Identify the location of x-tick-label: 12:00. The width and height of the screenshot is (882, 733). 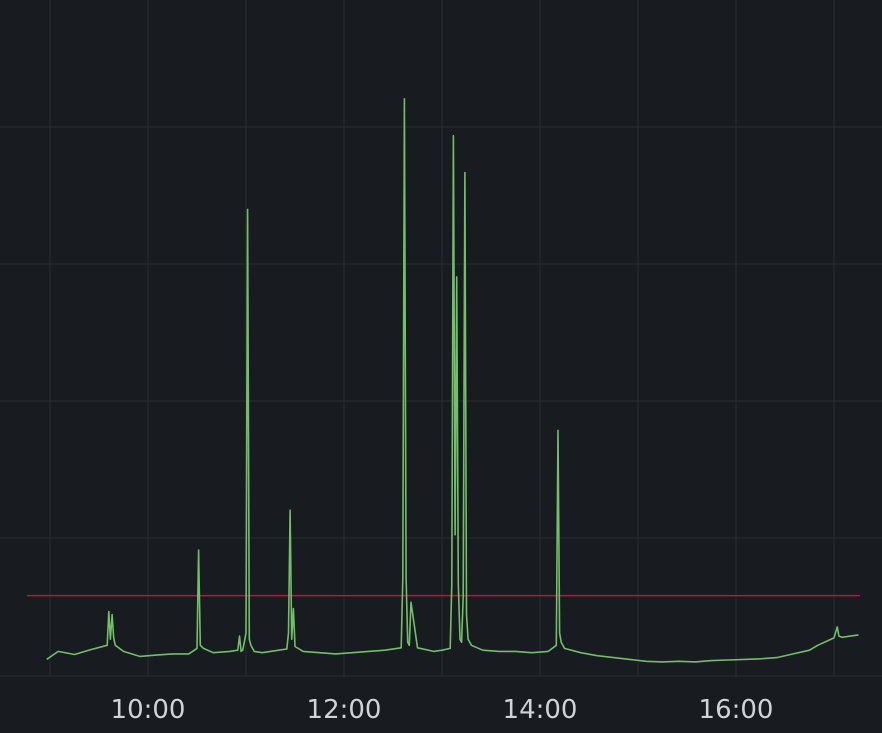
(344, 710).